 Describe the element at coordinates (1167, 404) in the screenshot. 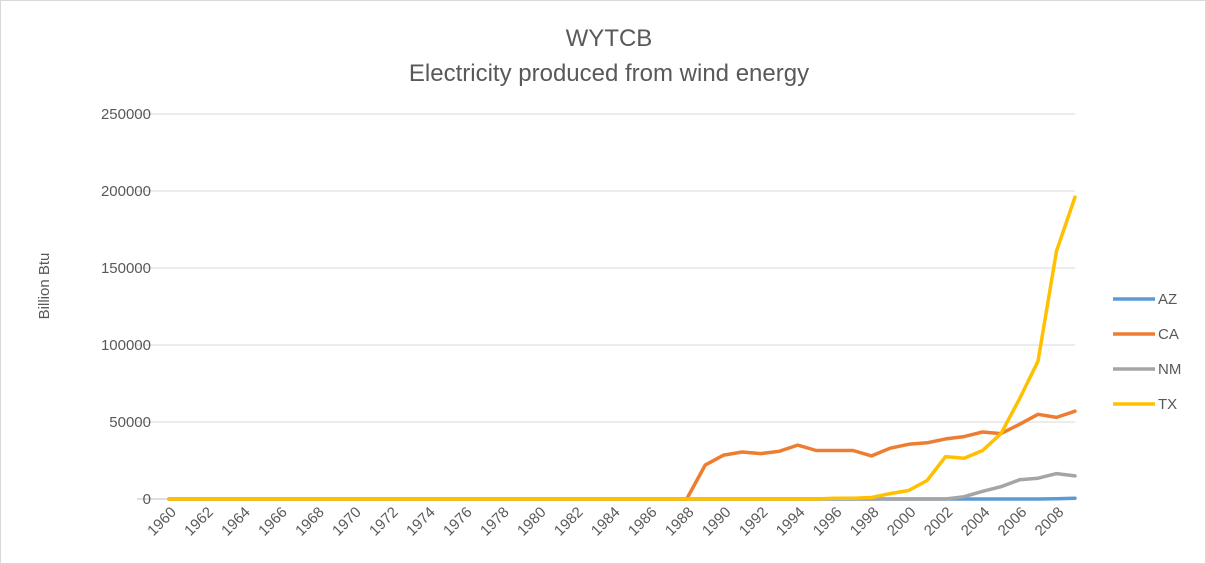

I see `legend-label-tx: TX` at that location.